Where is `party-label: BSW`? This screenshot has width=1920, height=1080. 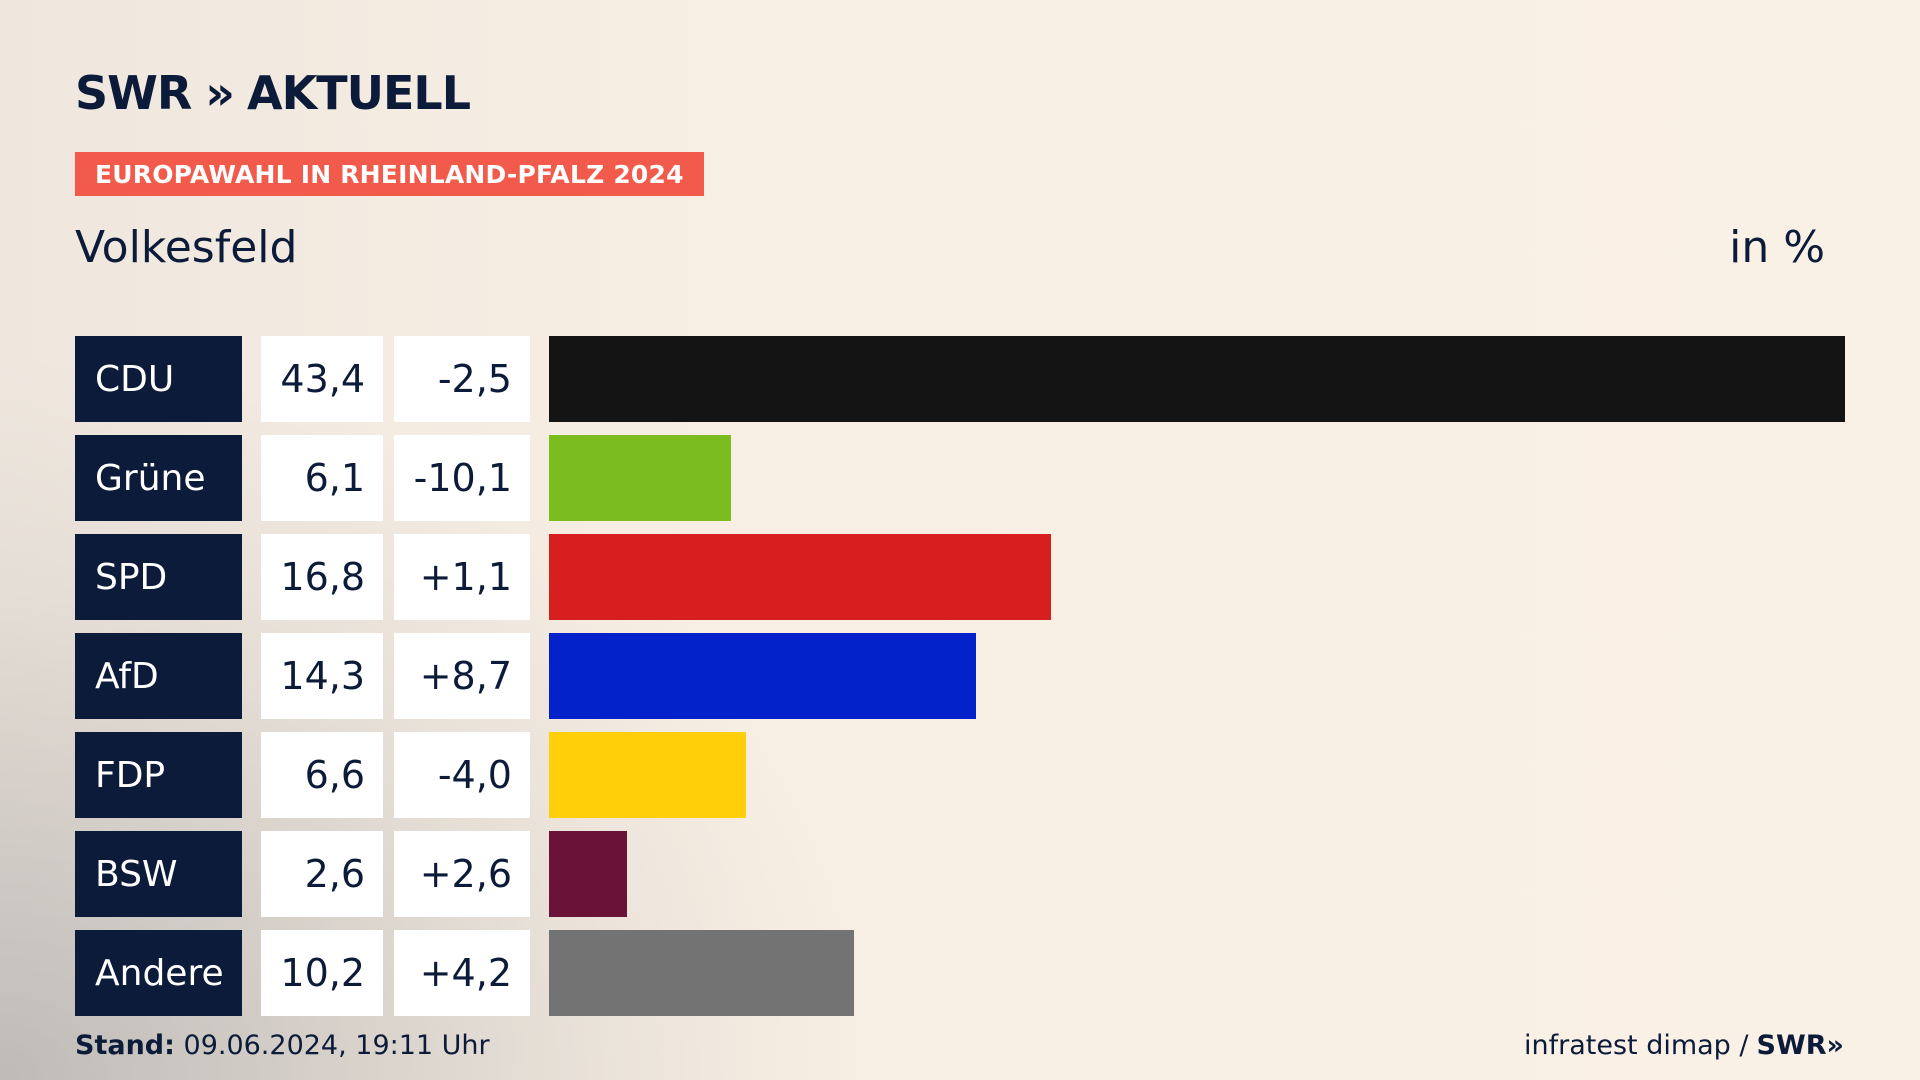
party-label: BSW is located at coordinates (158, 874).